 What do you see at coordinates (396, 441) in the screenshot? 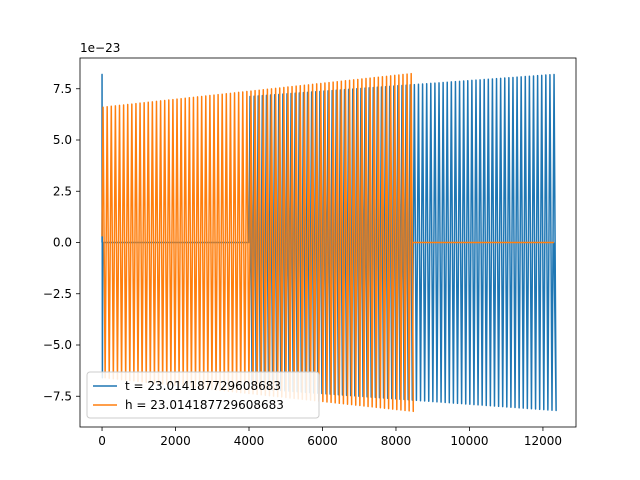
I see `x-tick-label: 8000` at bounding box center [396, 441].